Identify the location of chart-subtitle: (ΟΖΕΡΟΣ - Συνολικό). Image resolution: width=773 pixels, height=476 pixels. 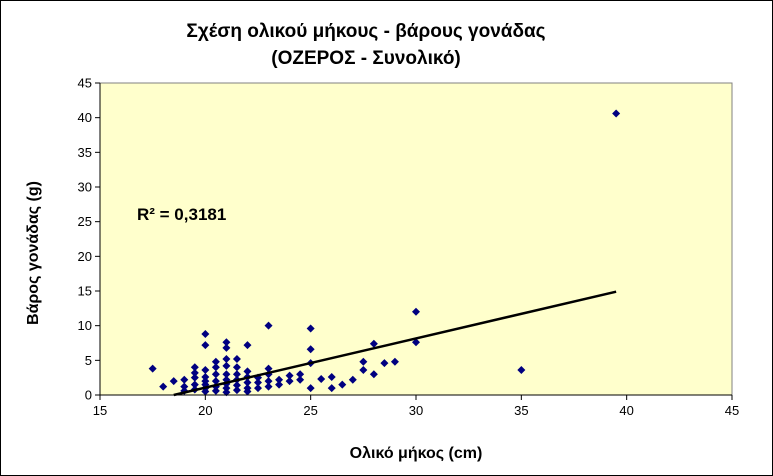
(366, 58).